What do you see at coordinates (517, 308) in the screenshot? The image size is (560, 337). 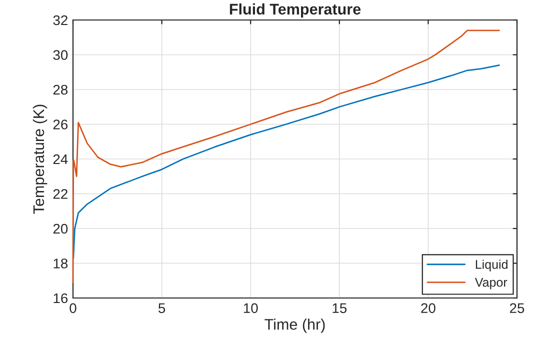 I see `x-tick-label: 25` at bounding box center [517, 308].